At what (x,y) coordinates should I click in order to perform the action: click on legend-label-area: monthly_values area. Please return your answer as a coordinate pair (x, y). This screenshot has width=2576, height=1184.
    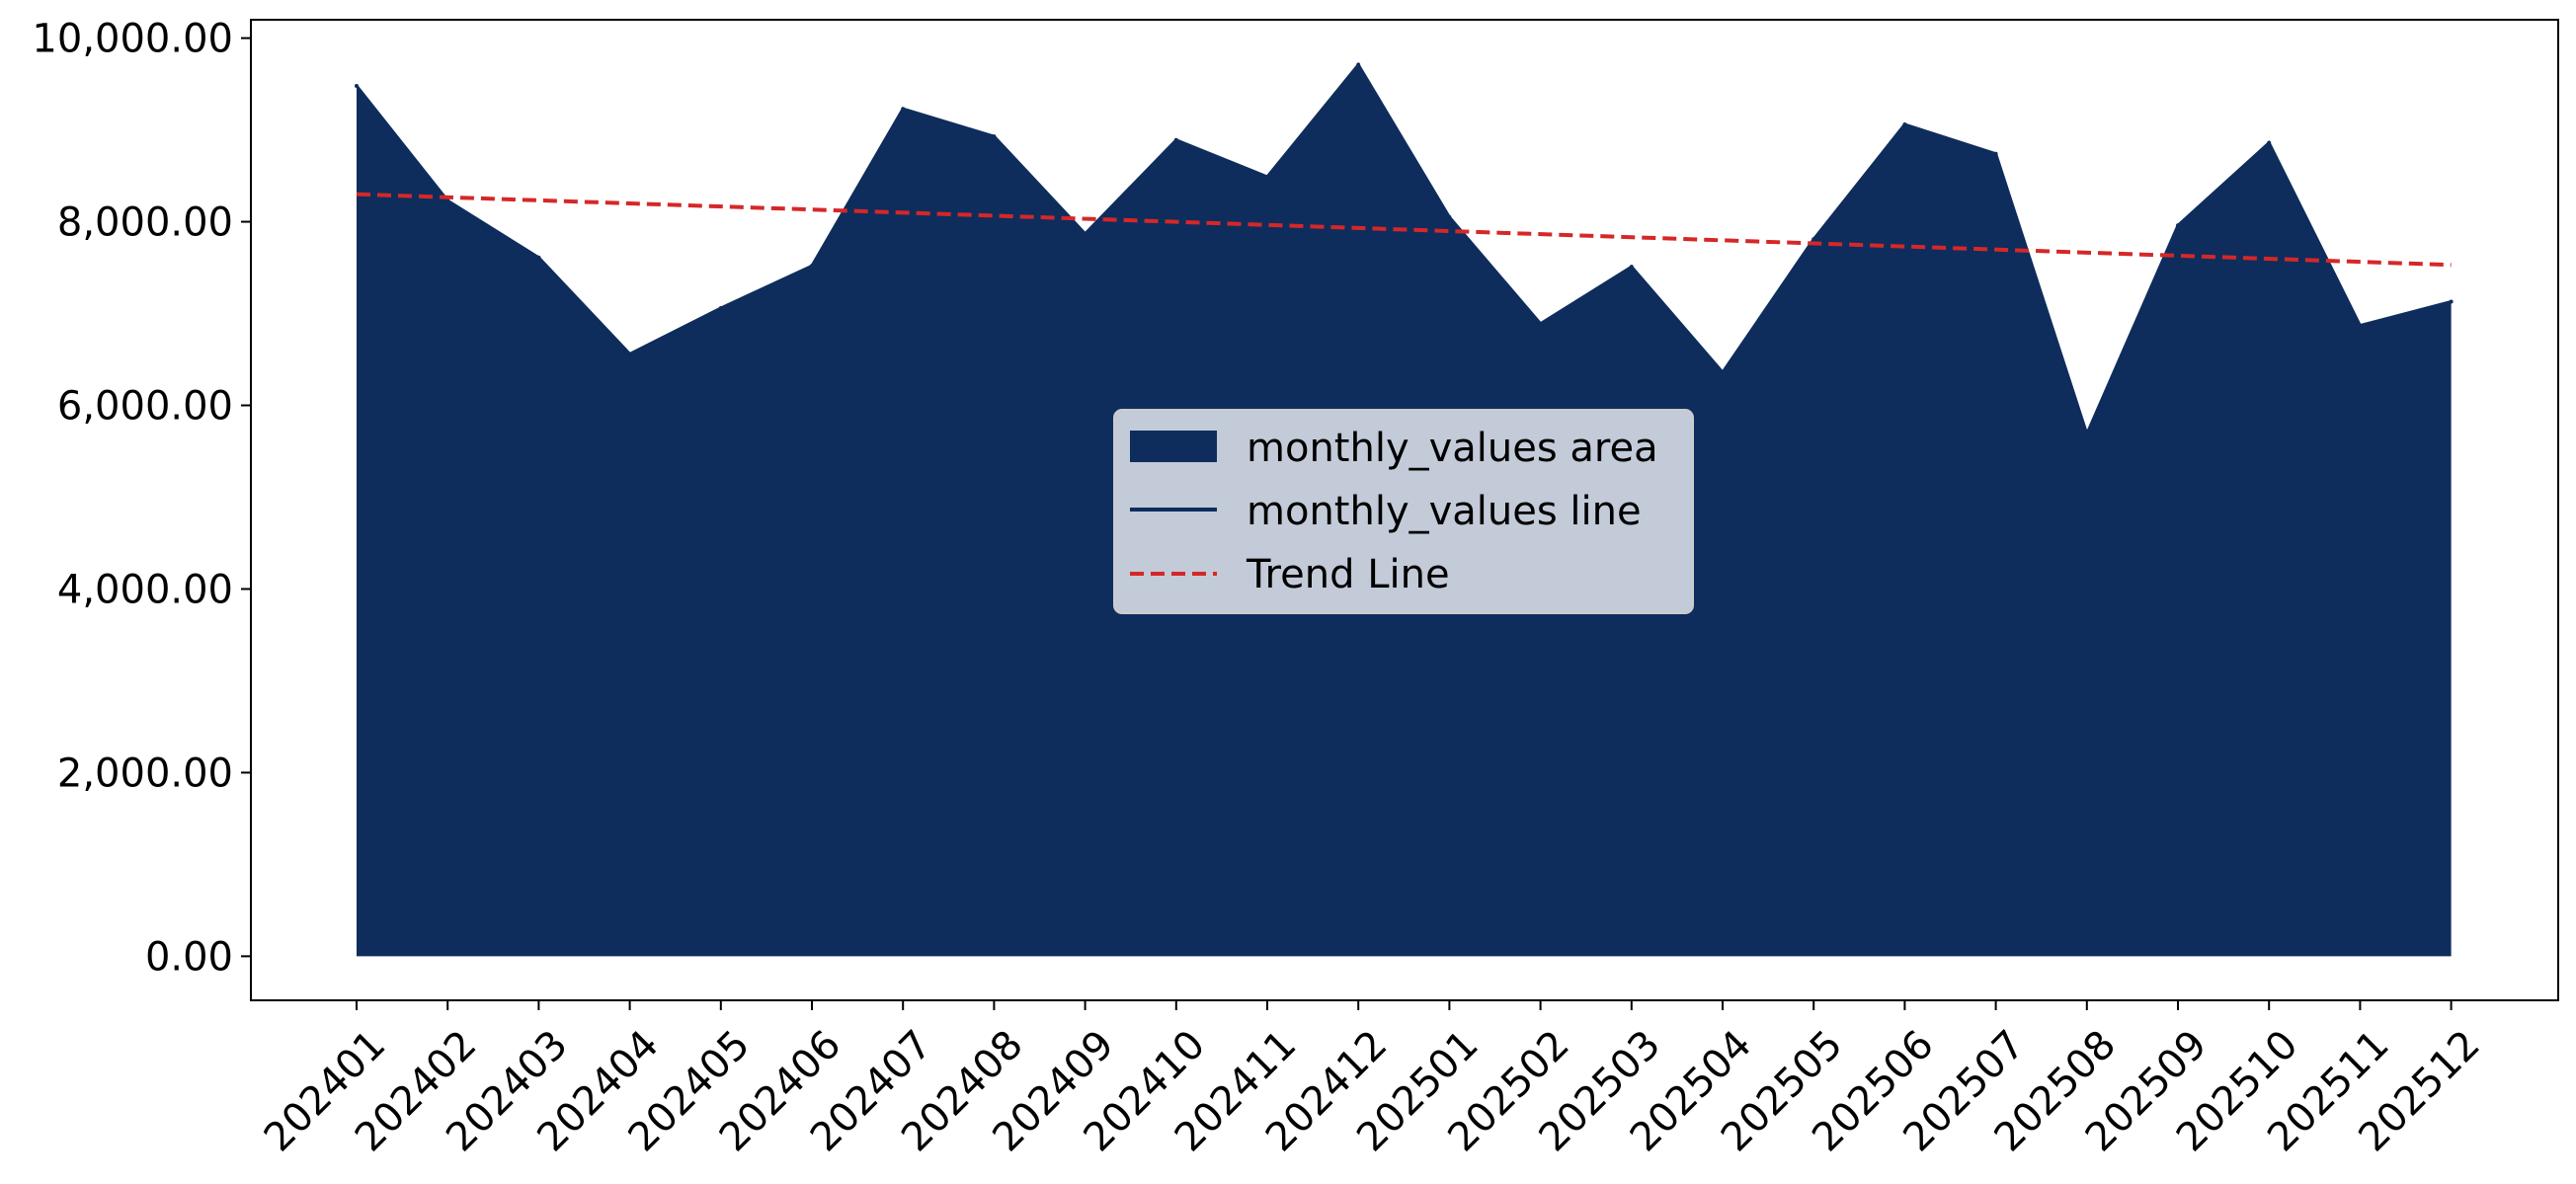
    Looking at the image, I should click on (1452, 448).